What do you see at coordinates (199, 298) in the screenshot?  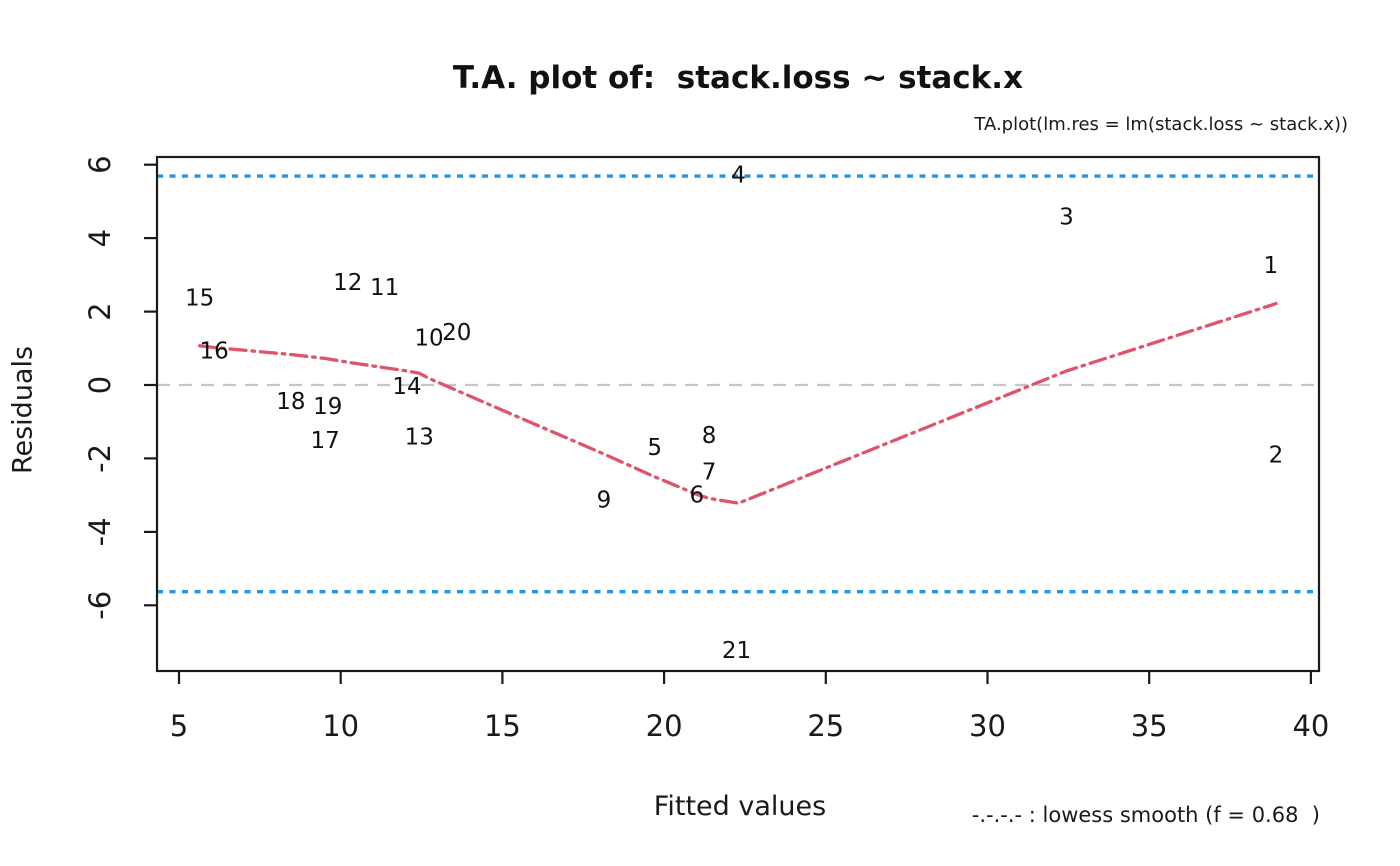 I see `point-label: 15` at bounding box center [199, 298].